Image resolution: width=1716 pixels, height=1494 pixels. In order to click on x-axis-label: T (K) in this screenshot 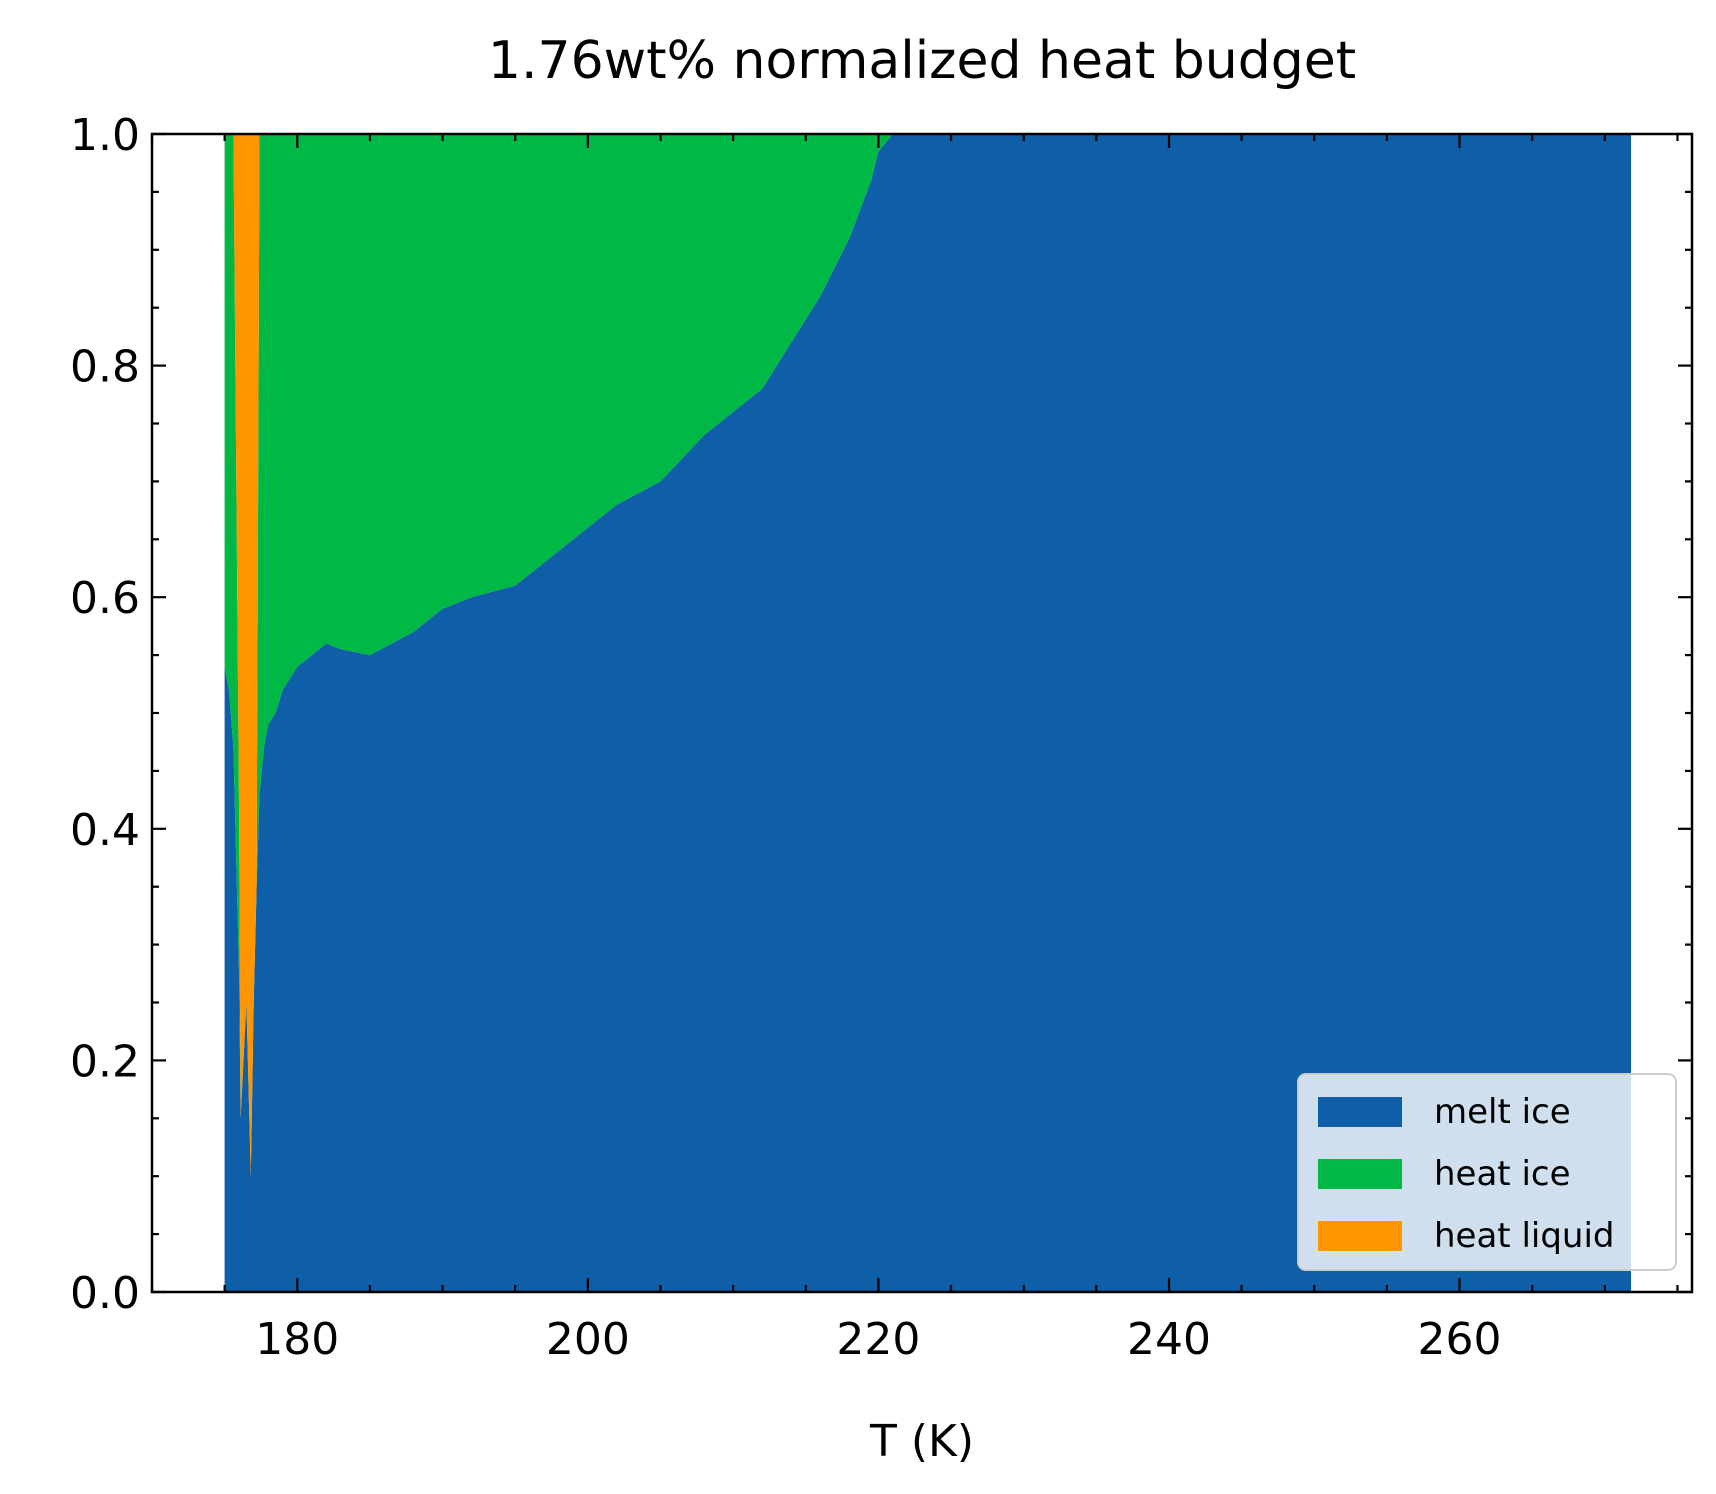, I will do `click(921, 1441)`.